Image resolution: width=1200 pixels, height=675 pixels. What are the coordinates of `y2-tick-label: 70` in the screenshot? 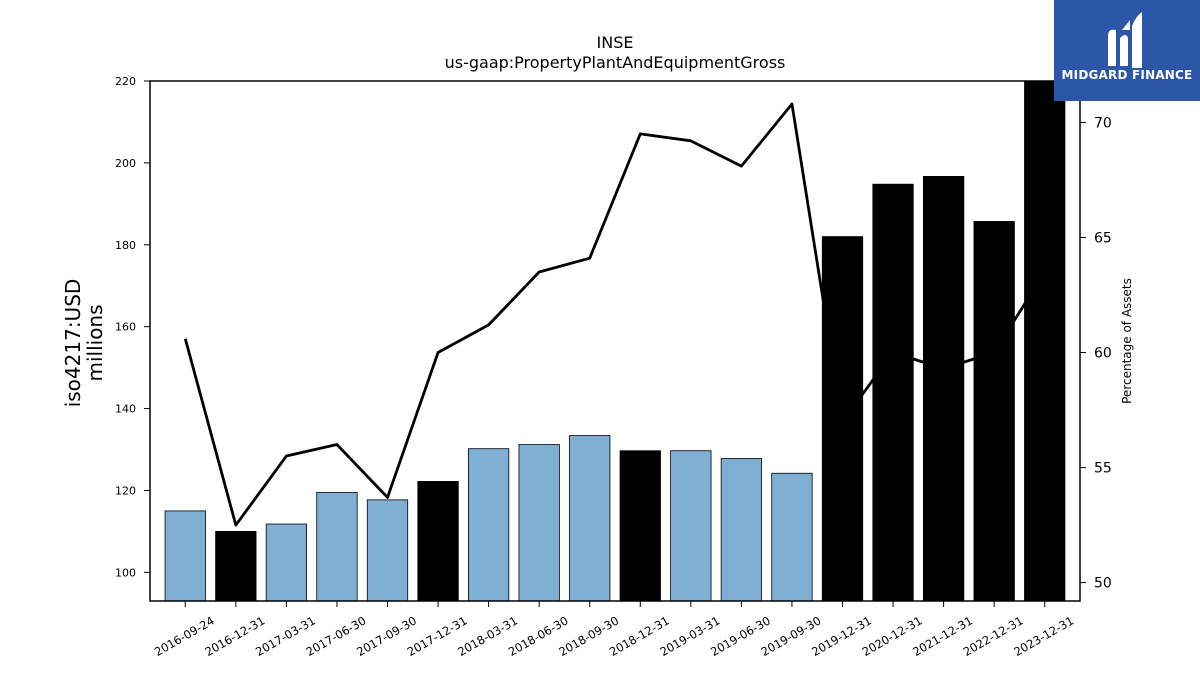 It's located at (1103, 123).